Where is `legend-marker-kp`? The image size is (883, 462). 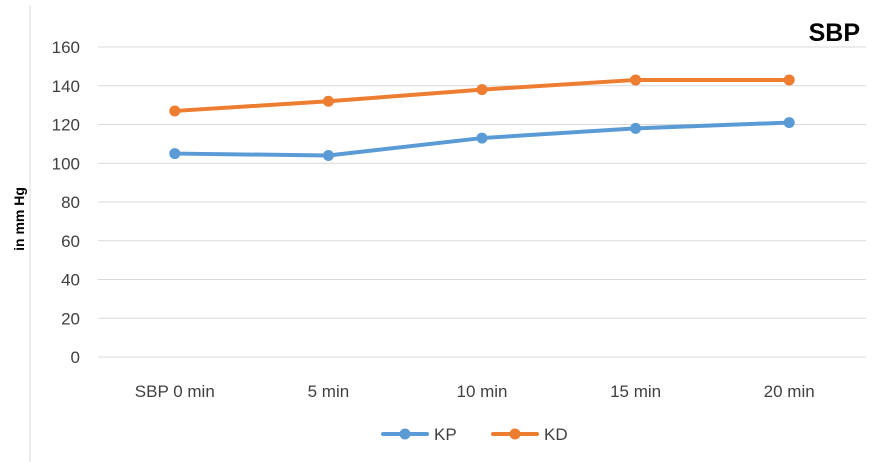 legend-marker-kp is located at coordinates (405, 434).